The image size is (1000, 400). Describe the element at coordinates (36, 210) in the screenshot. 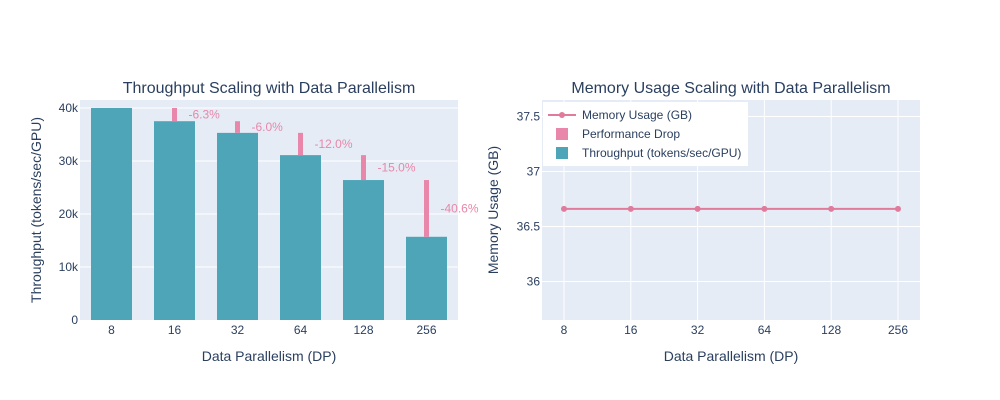

I see `throughput-y-axis-label: Throughput (tokens/sec/GPU)` at that location.